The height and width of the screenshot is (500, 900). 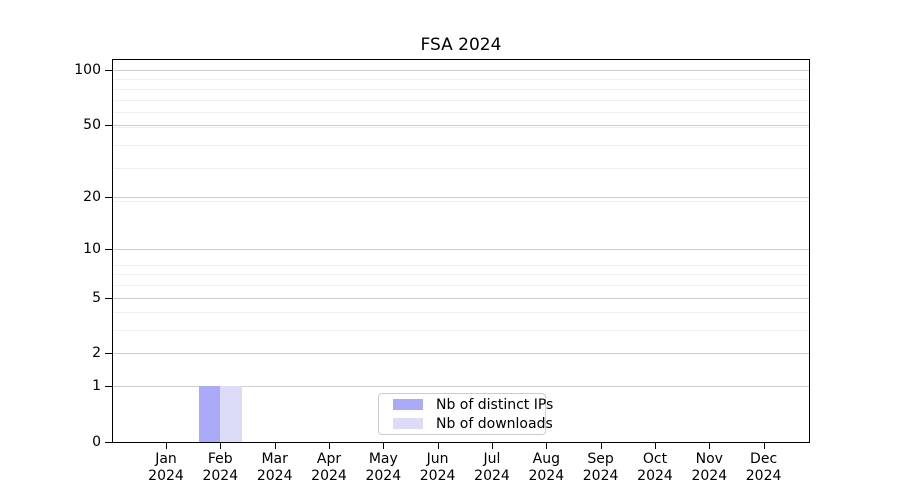 What do you see at coordinates (437, 459) in the screenshot?
I see `x-tick-label-month: Jun` at bounding box center [437, 459].